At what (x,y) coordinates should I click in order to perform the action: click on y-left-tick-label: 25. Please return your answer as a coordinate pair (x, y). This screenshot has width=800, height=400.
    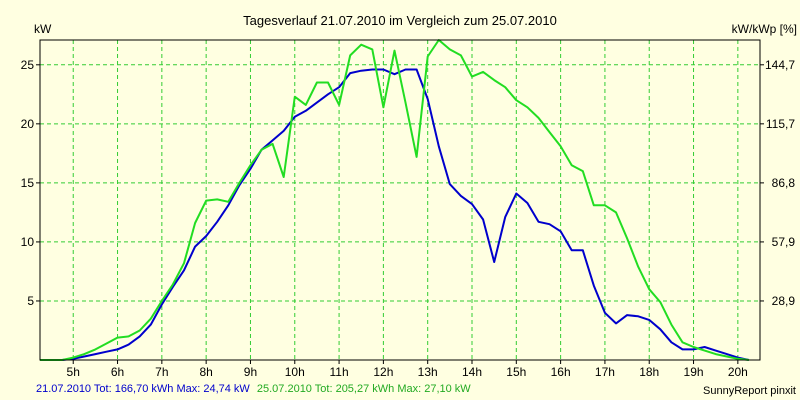
    Looking at the image, I should click on (28, 65).